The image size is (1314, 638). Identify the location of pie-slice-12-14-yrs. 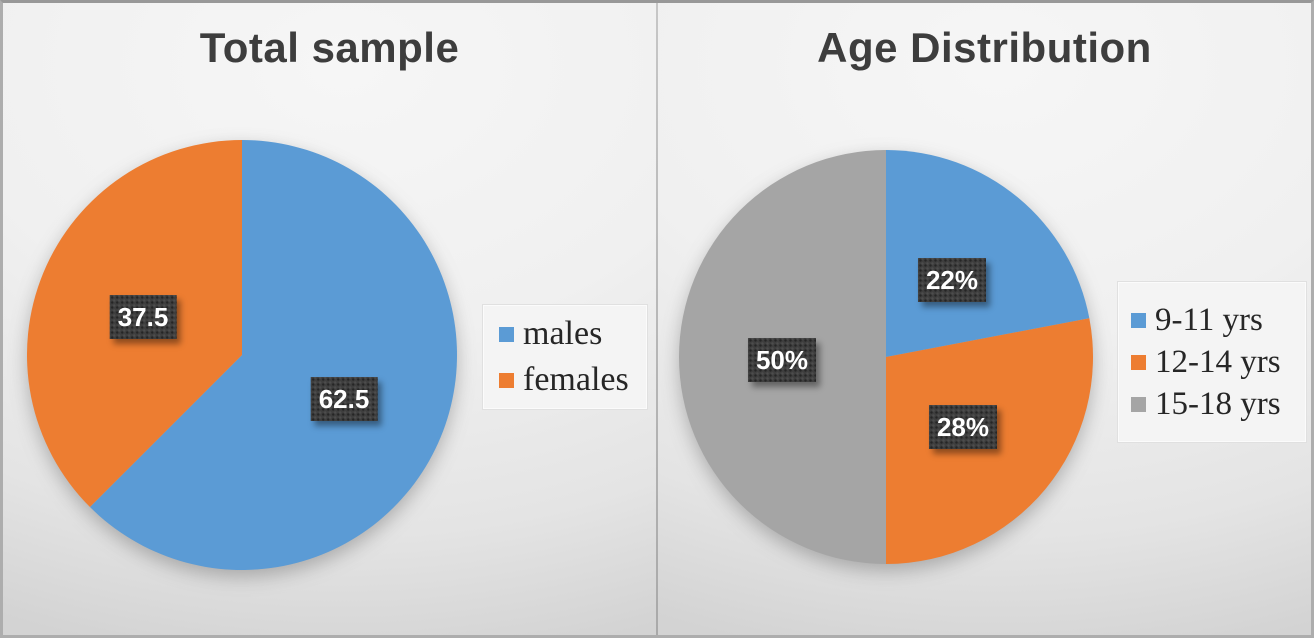
(989, 441).